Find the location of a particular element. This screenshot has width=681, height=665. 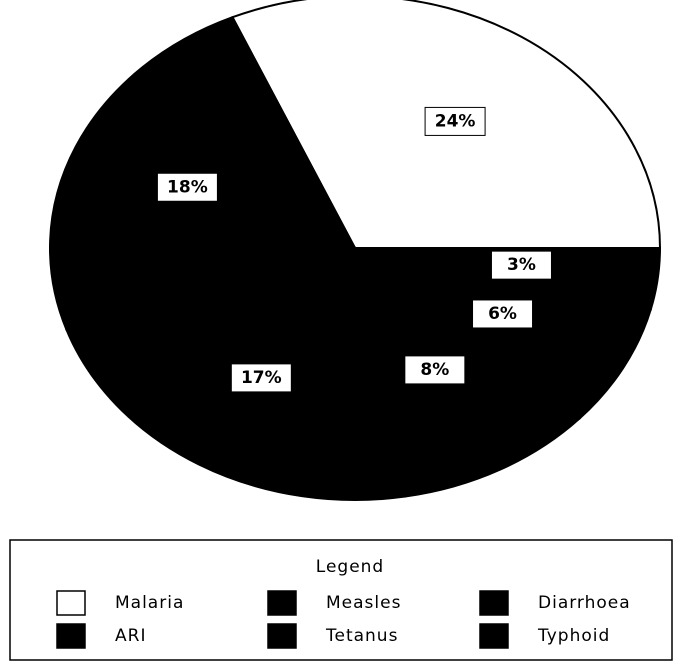

data-label: 8% is located at coordinates (434, 370).